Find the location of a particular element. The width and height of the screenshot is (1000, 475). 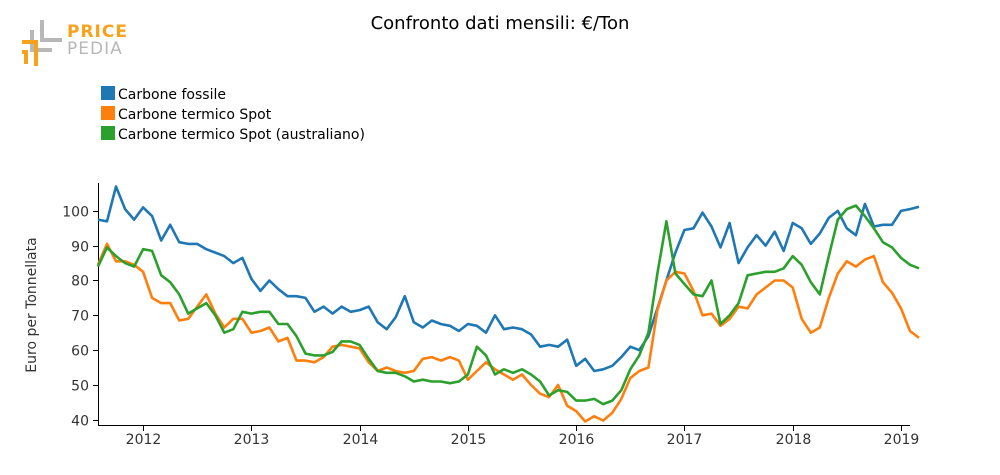

x-tick-label: 2017 is located at coordinates (685, 440).